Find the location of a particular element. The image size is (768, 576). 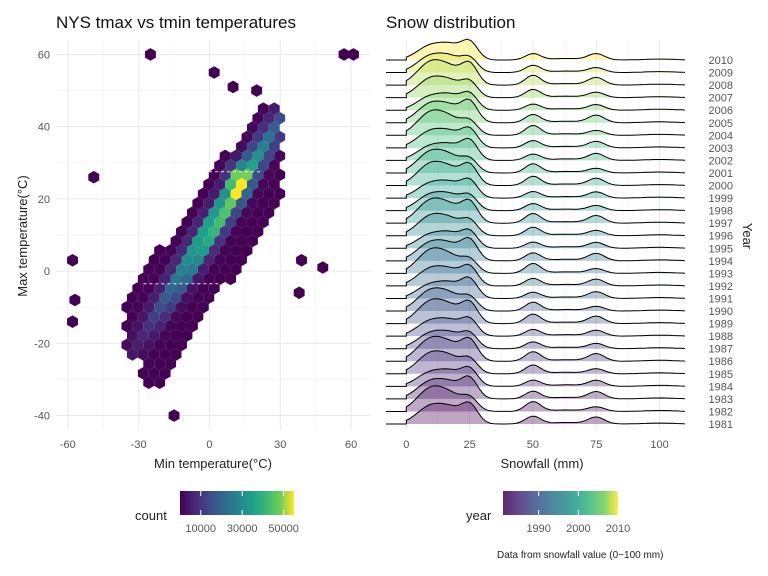

ridge-line-1991 is located at coordinates (536, 287).